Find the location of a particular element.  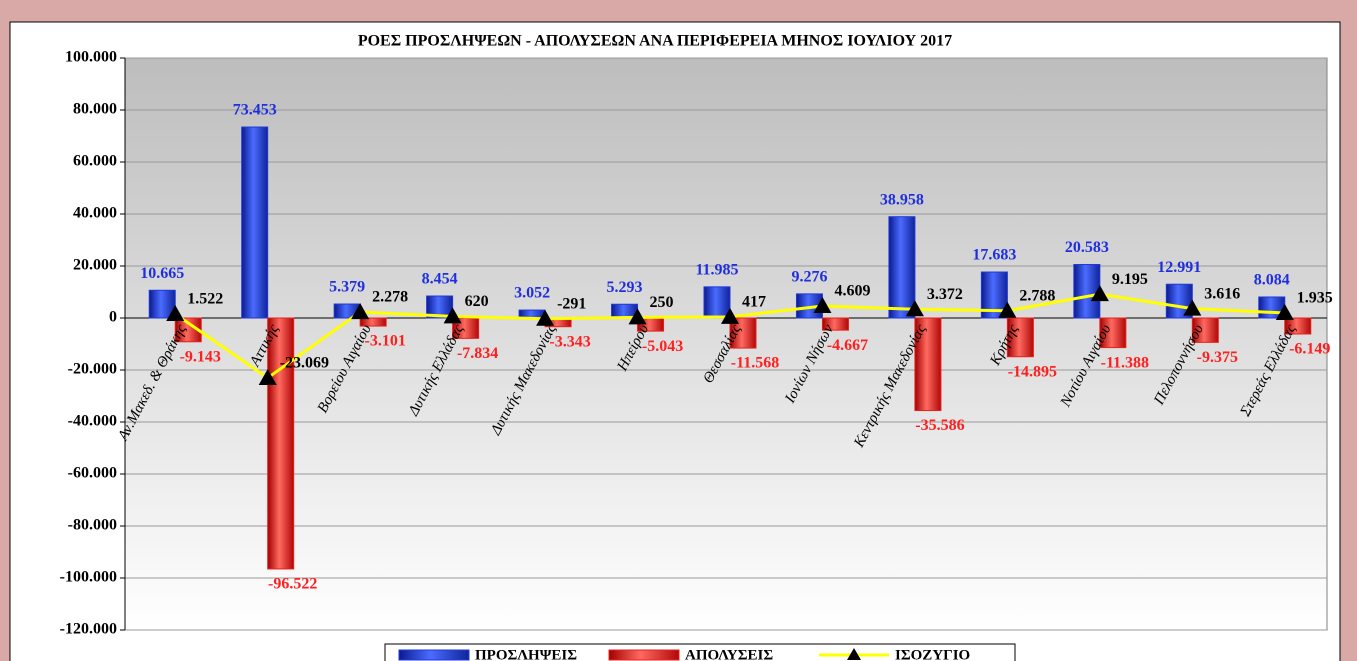

value-label: 9.195 is located at coordinates (1130, 279).